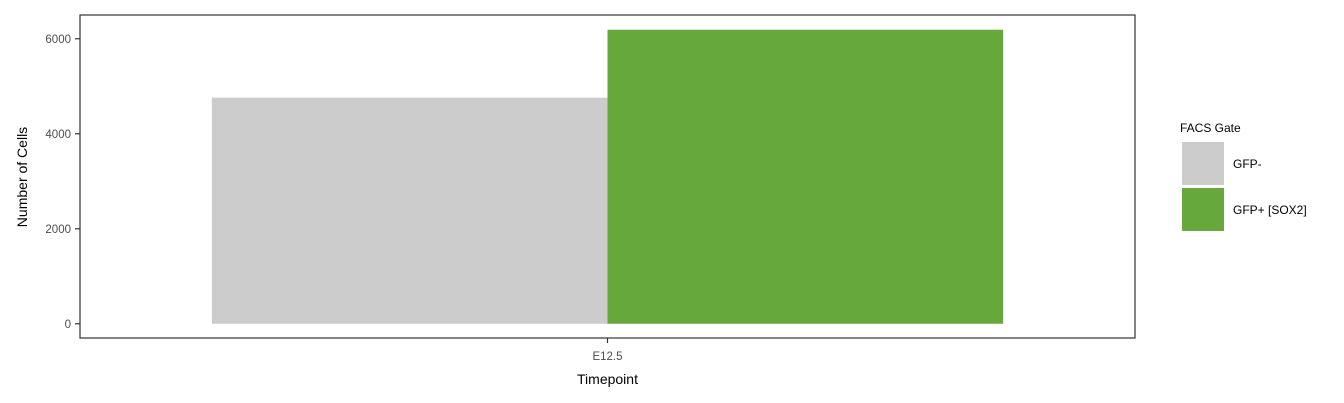 The width and height of the screenshot is (1344, 403). What do you see at coordinates (22, 177) in the screenshot?
I see `y-axis-title: Number of Cells` at bounding box center [22, 177].